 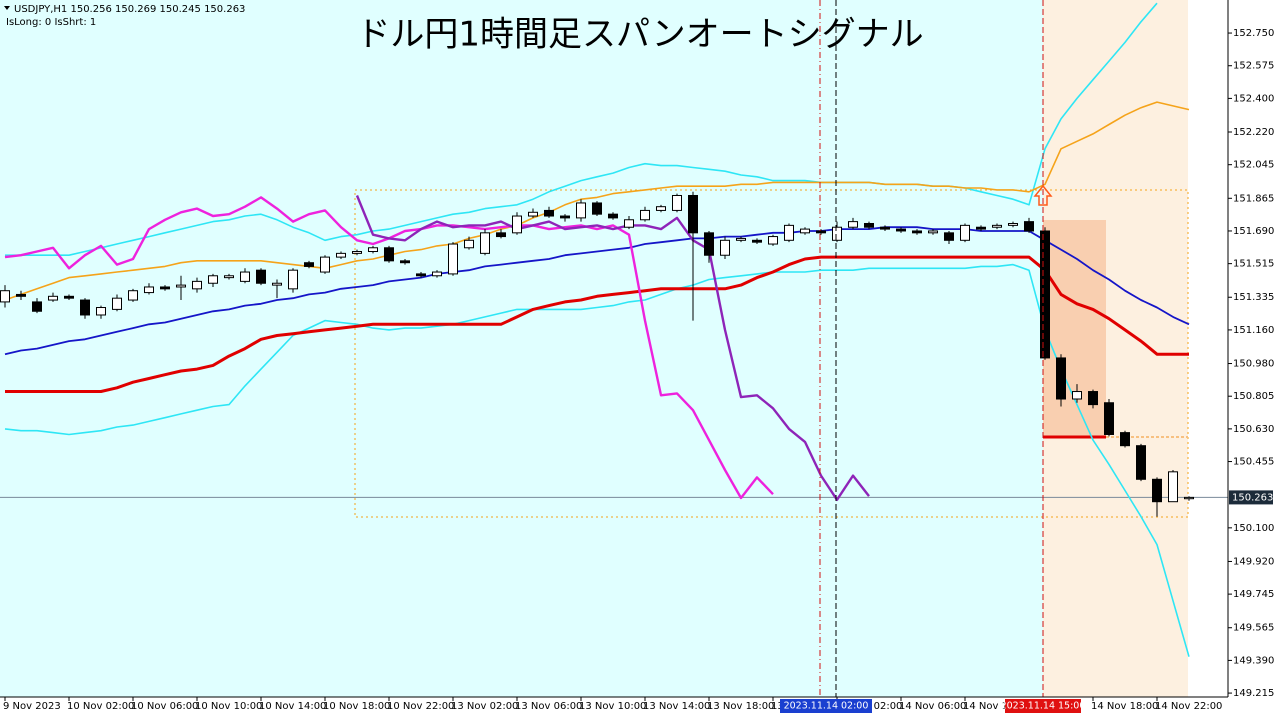 What do you see at coordinates (639, 35) in the screenshot?
I see `chart-title: ドル円1時間足スパンオートシグナル` at bounding box center [639, 35].